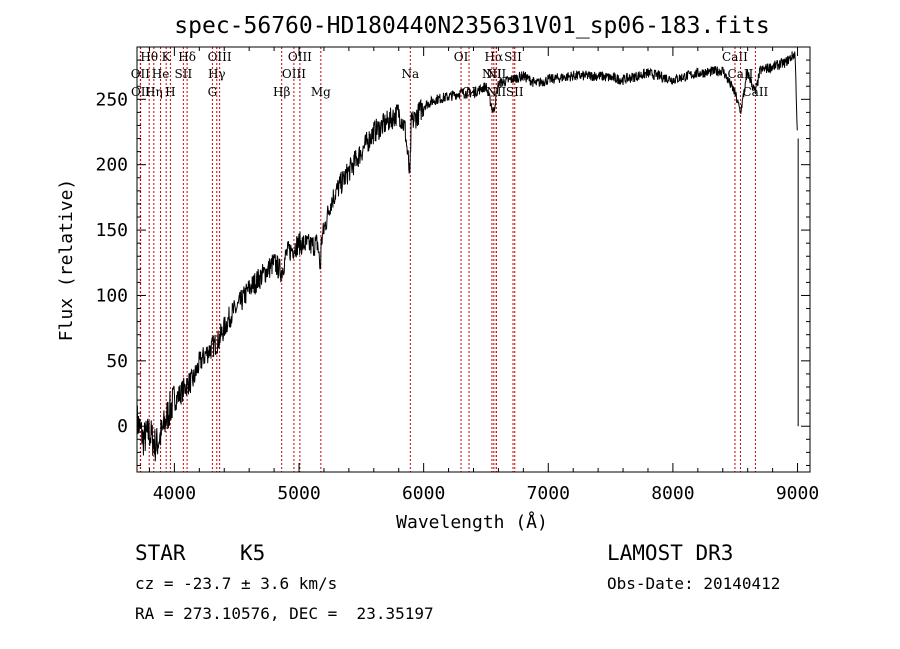  I want to click on line-marker-label: Hγ, so click(217, 74).